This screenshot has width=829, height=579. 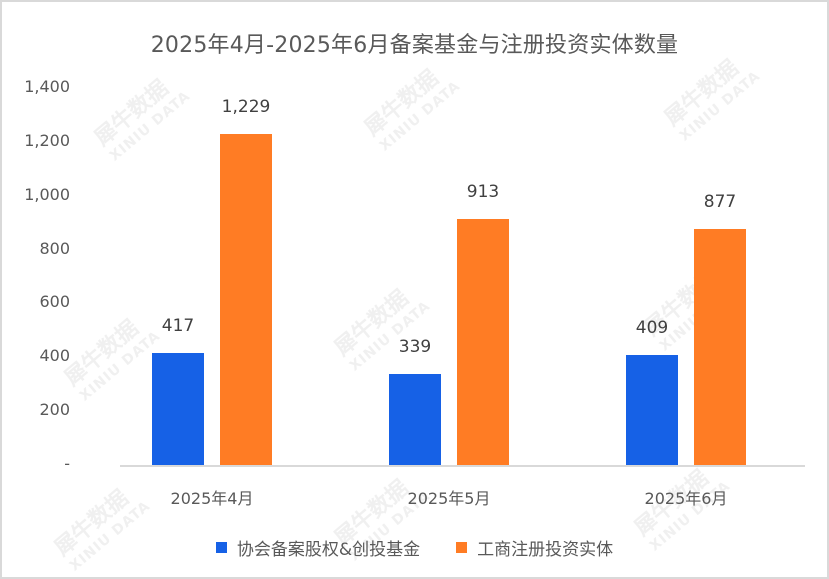 I want to click on y-tick-label: 1,400, so click(x=47, y=86).